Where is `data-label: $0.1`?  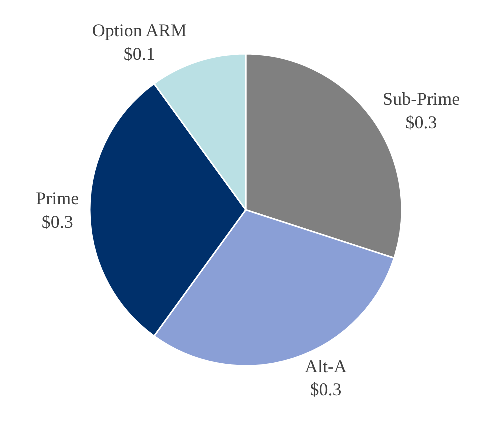 data-label: $0.1 is located at coordinates (140, 54).